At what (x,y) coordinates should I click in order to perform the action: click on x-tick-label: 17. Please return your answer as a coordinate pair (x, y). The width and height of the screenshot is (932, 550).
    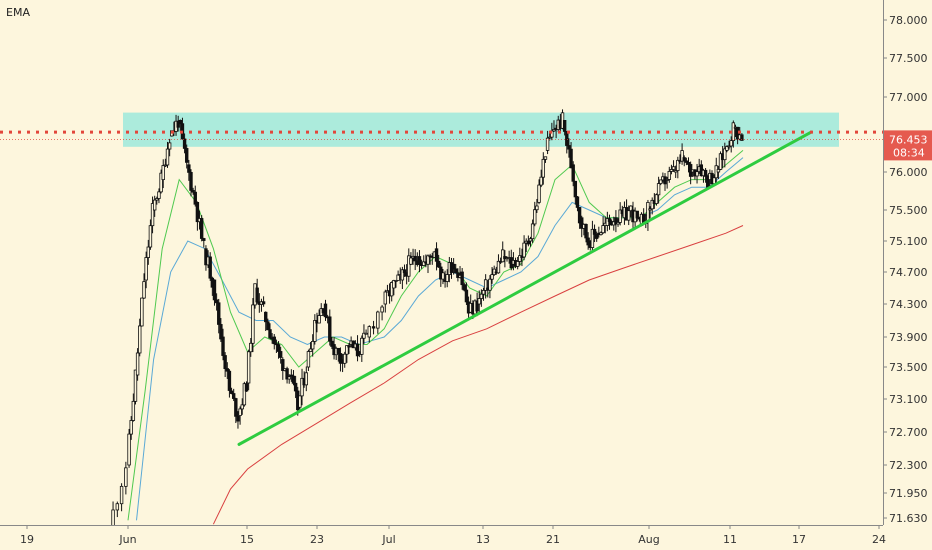
    Looking at the image, I should click on (799, 539).